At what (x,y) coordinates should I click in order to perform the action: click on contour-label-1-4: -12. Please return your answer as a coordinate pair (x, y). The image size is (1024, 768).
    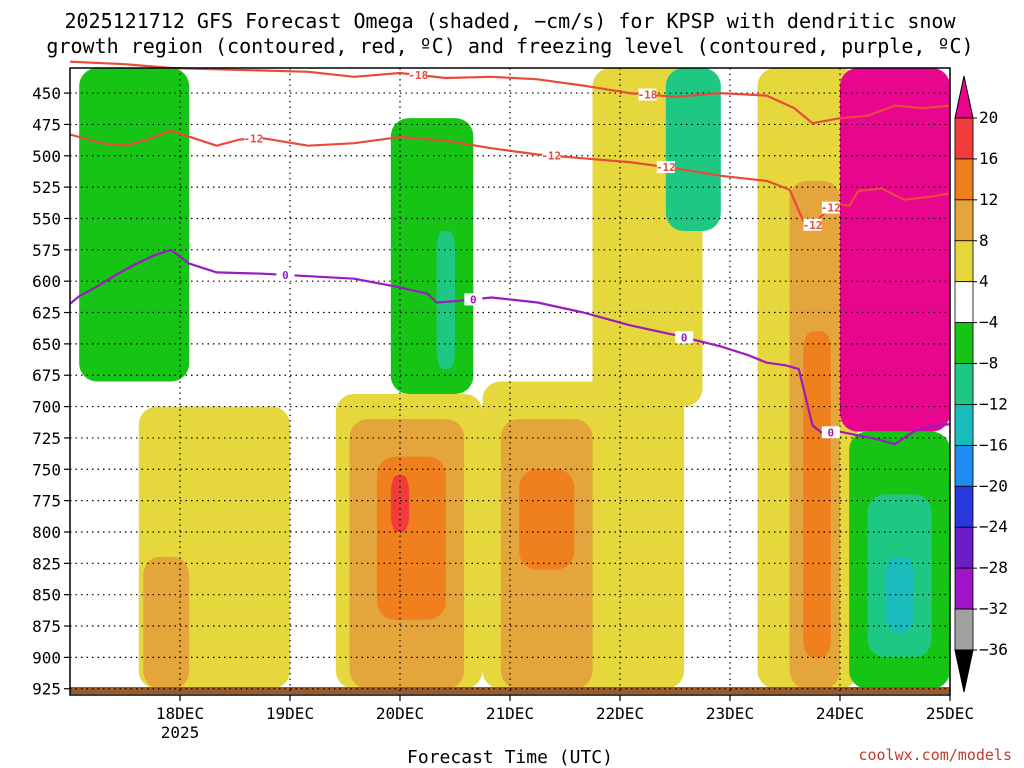
    Looking at the image, I should click on (831, 208).